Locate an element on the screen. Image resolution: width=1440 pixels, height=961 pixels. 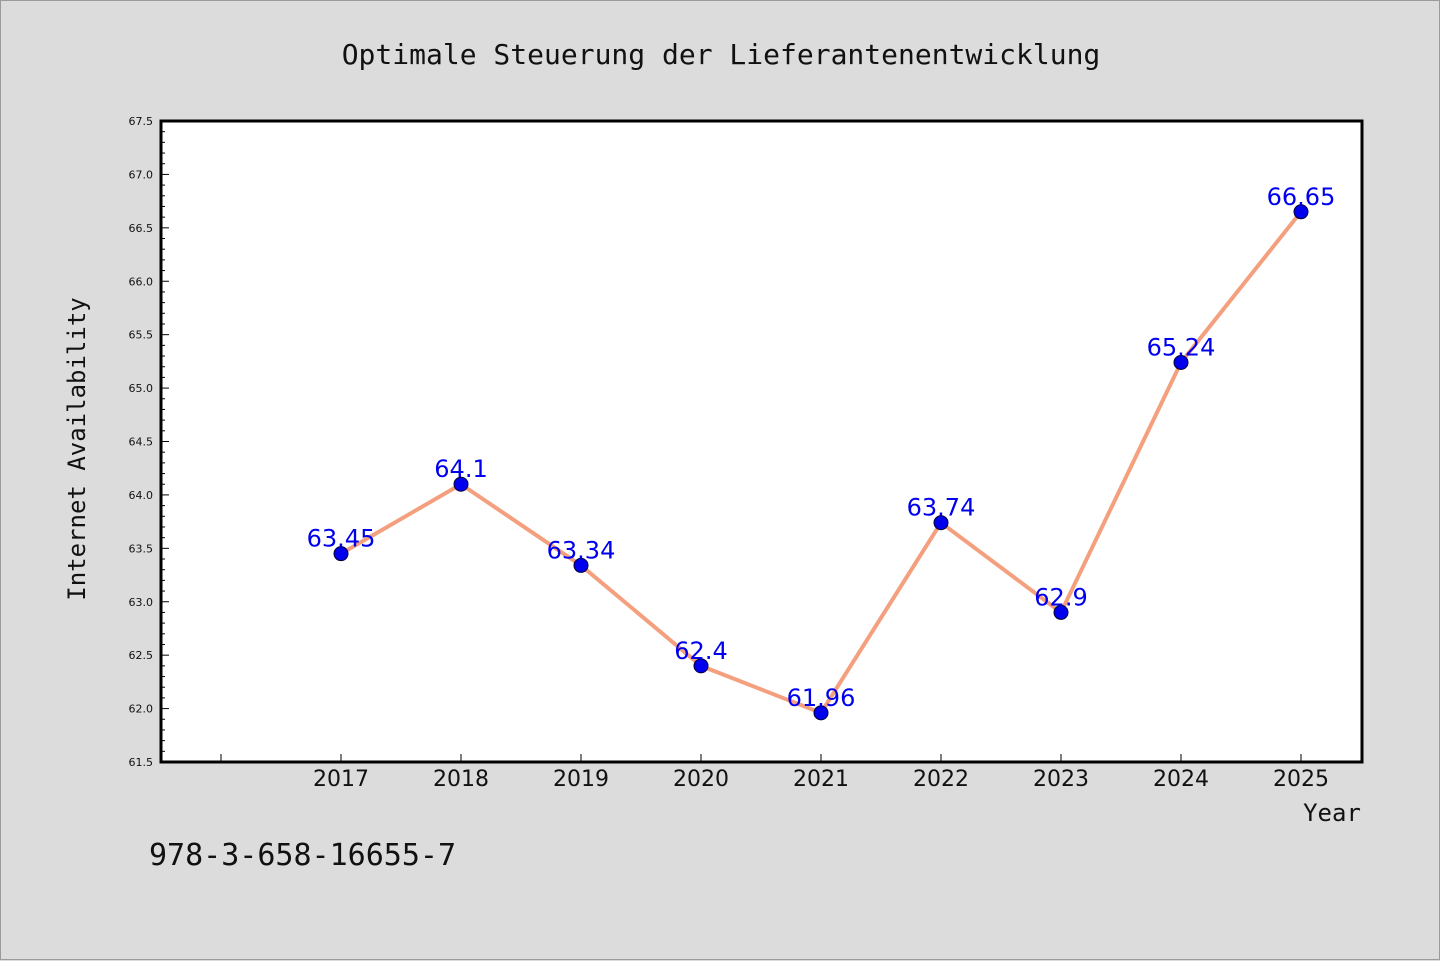
x-tick-label: 2023 is located at coordinates (1061, 779).